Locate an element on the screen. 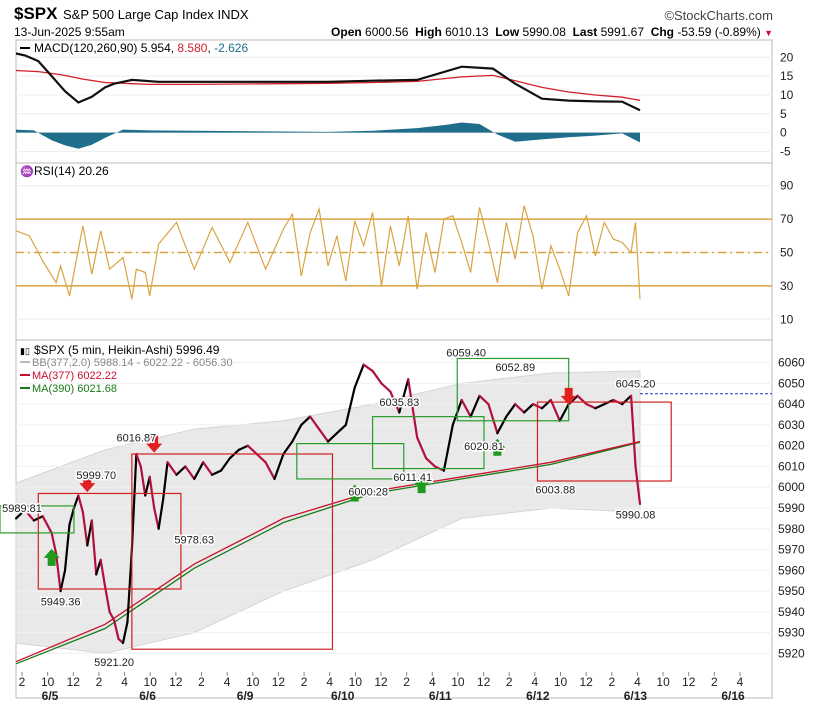 The height and width of the screenshot is (716, 817). change-value: -53.59 (-0.89%) is located at coordinates (719, 32).